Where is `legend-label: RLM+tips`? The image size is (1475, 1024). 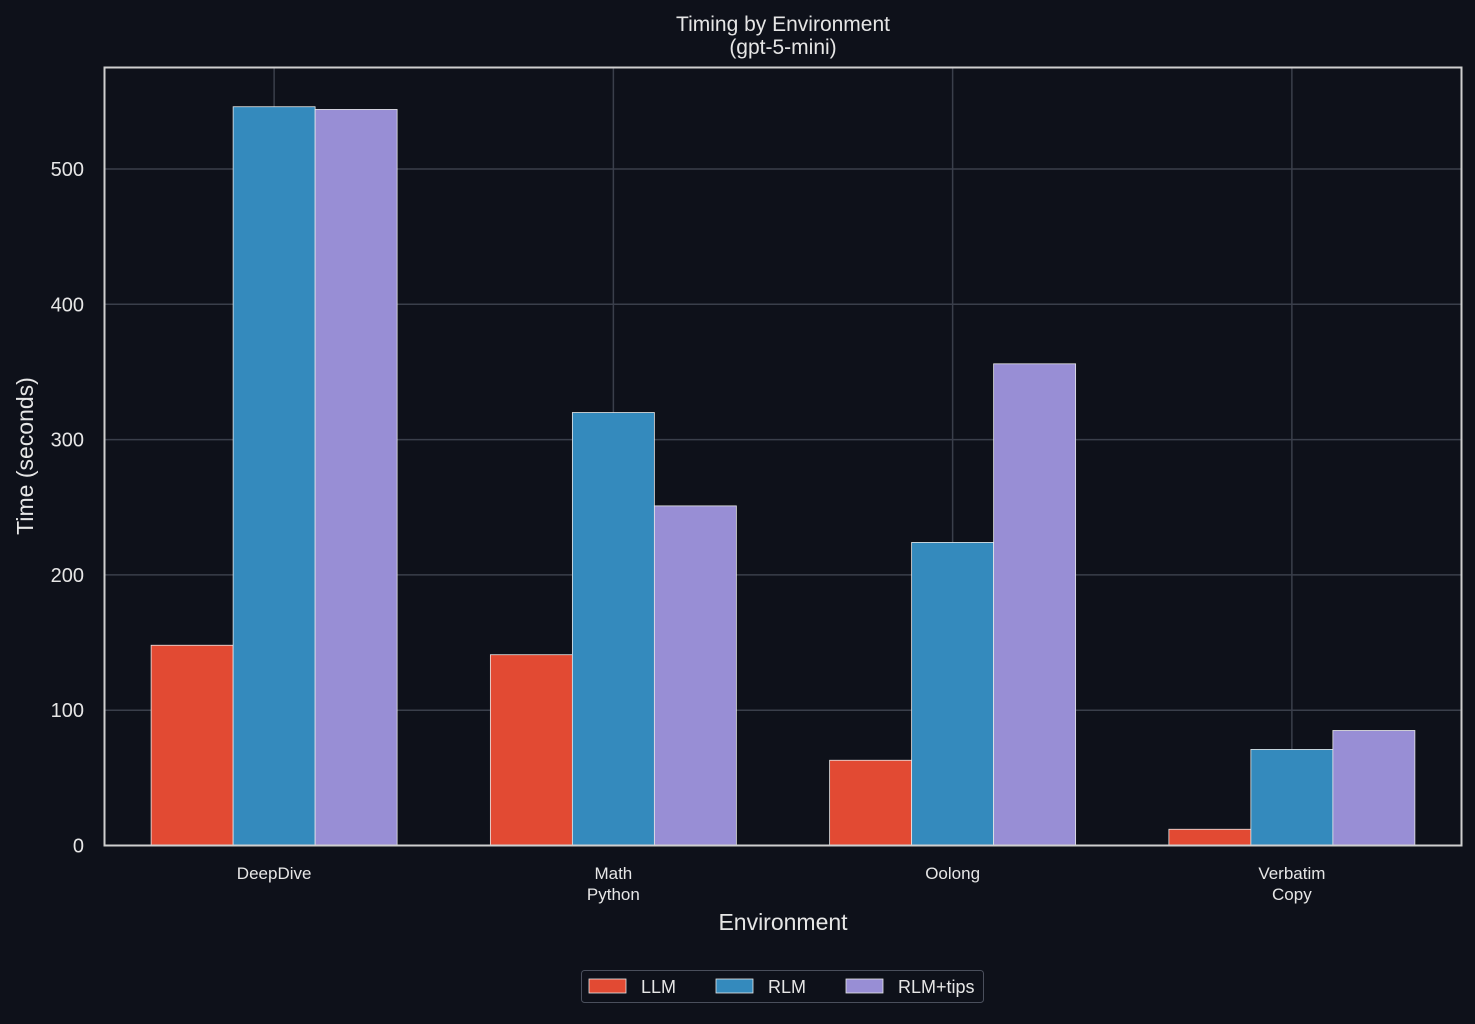 legend-label: RLM+tips is located at coordinates (936, 987).